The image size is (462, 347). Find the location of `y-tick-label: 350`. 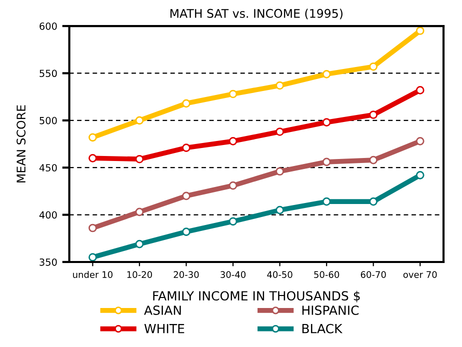

y-tick-label: 350 is located at coordinates (48, 262).